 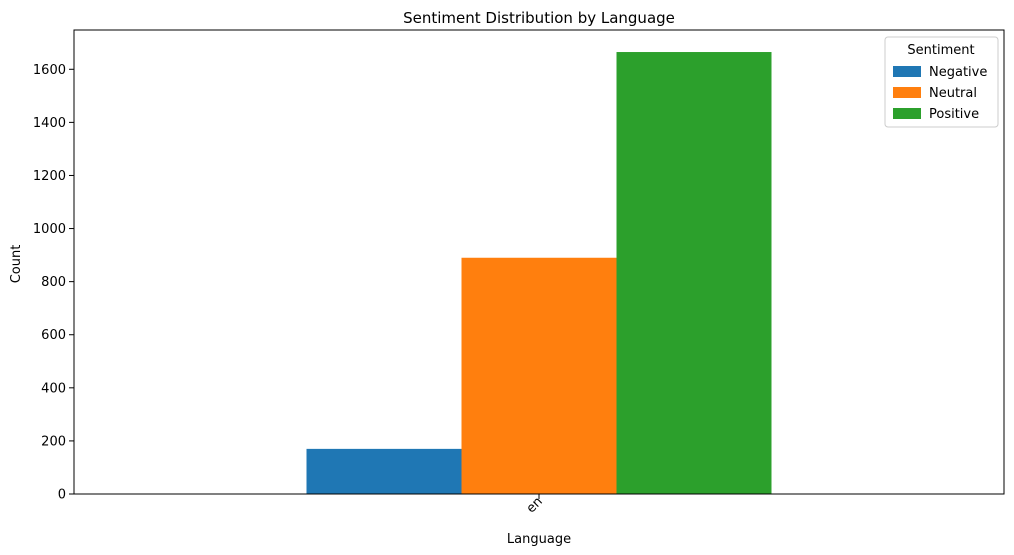 What do you see at coordinates (53, 388) in the screenshot?
I see `y-tick-label-400: 400` at bounding box center [53, 388].